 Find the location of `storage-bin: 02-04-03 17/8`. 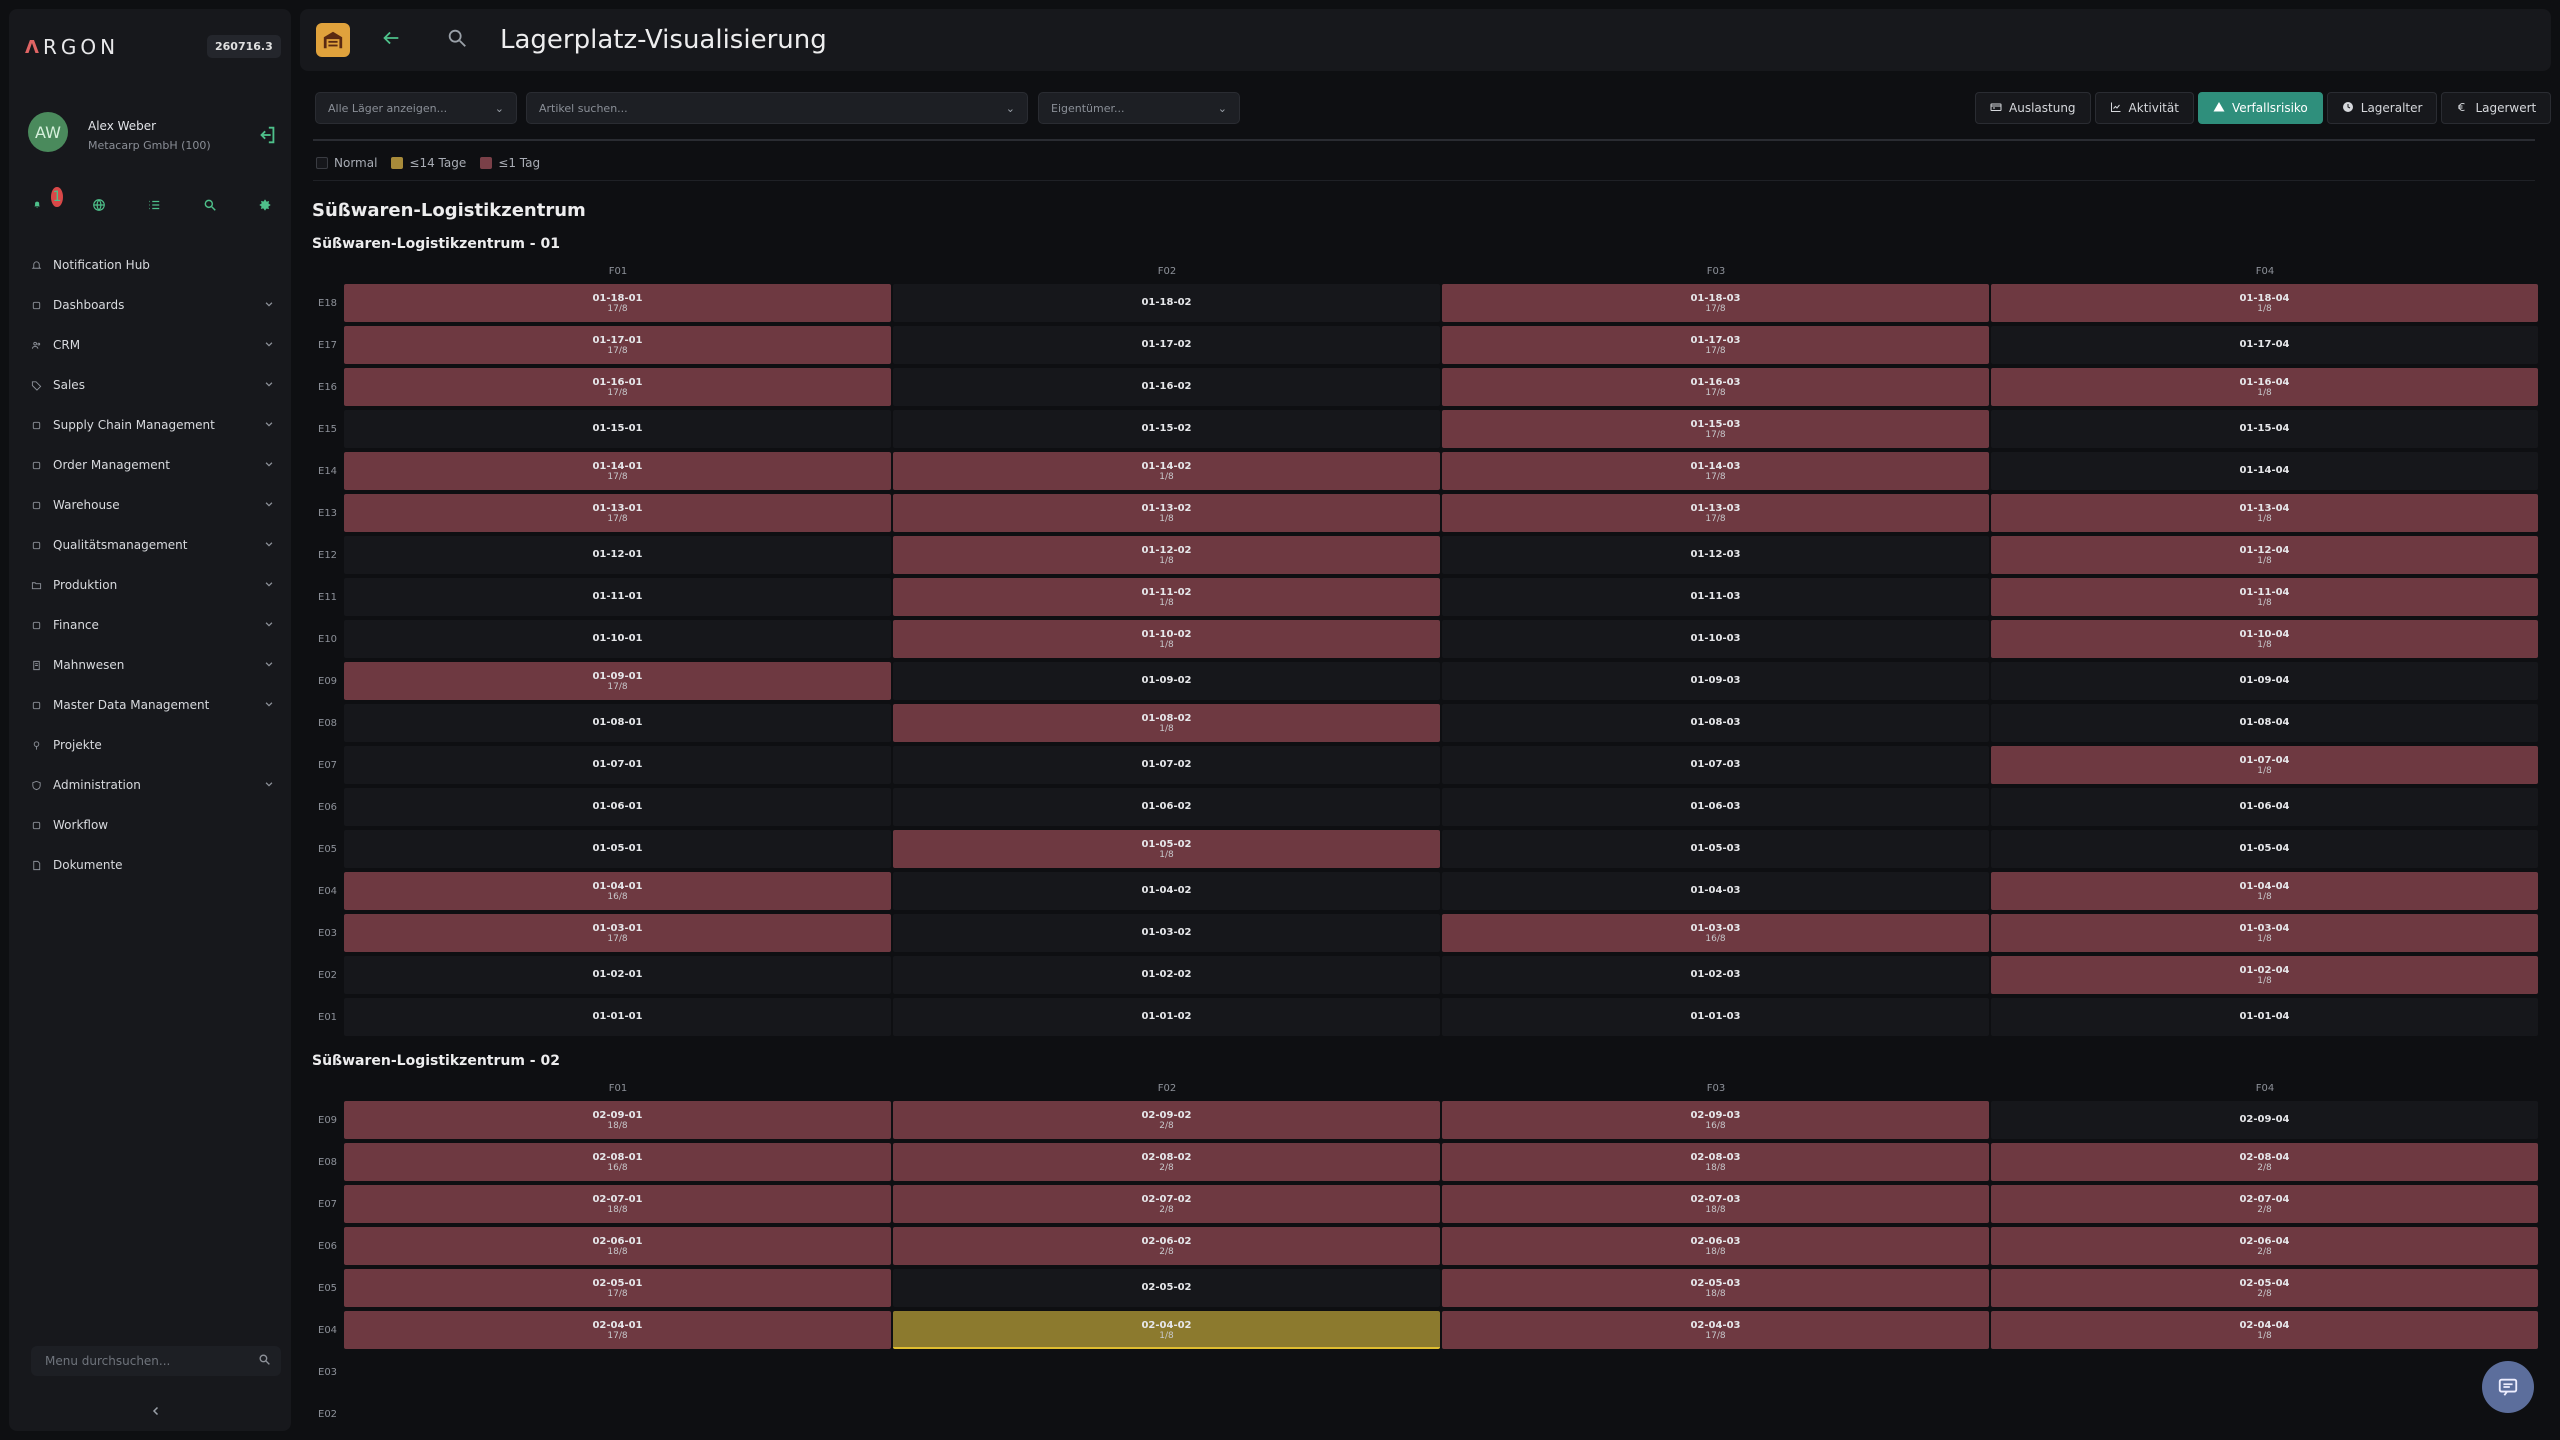

storage-bin: 02-04-03 17/8 is located at coordinates (1715, 1330).